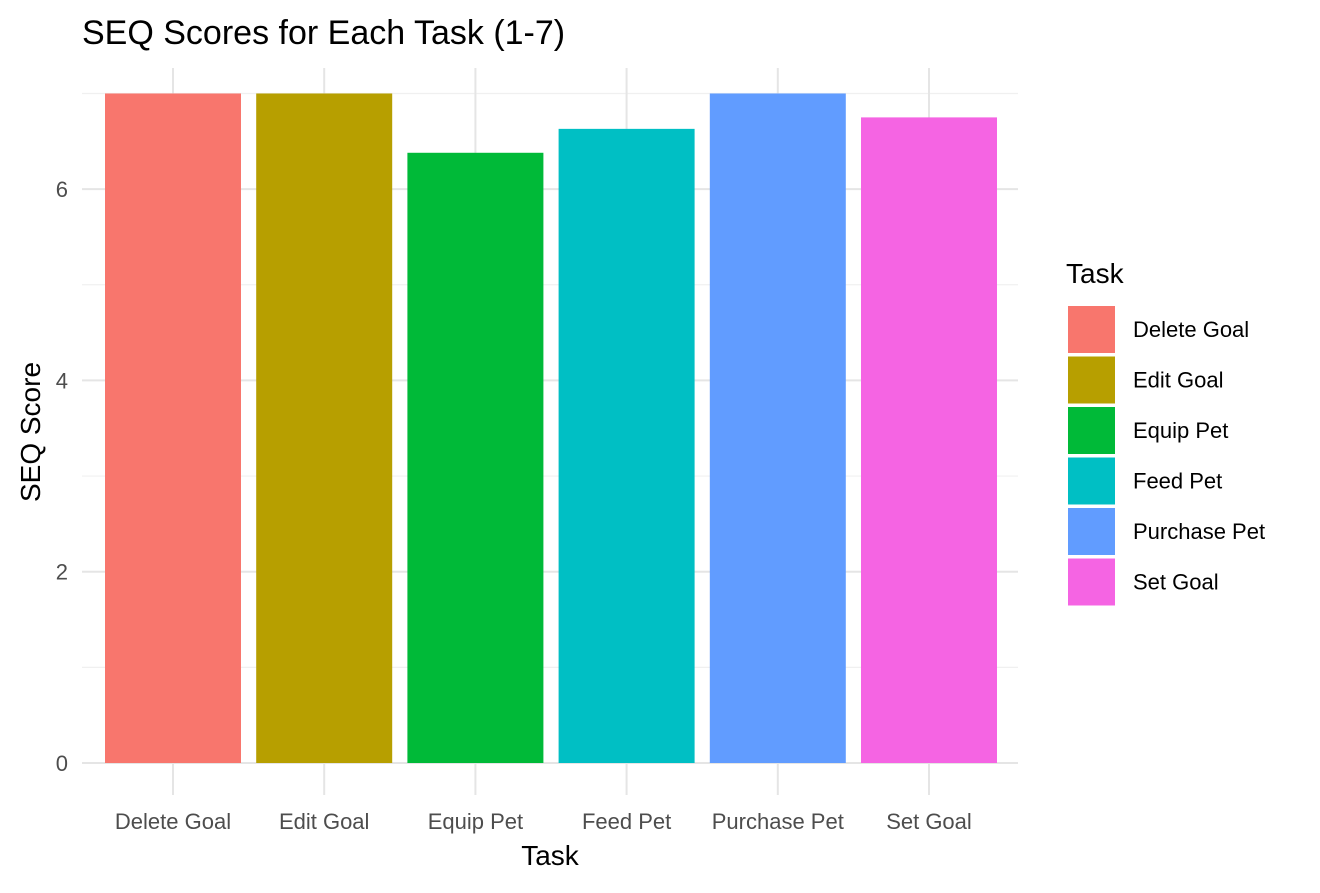  What do you see at coordinates (324, 821) in the screenshot?
I see `x-tick-label: Edit Goal` at bounding box center [324, 821].